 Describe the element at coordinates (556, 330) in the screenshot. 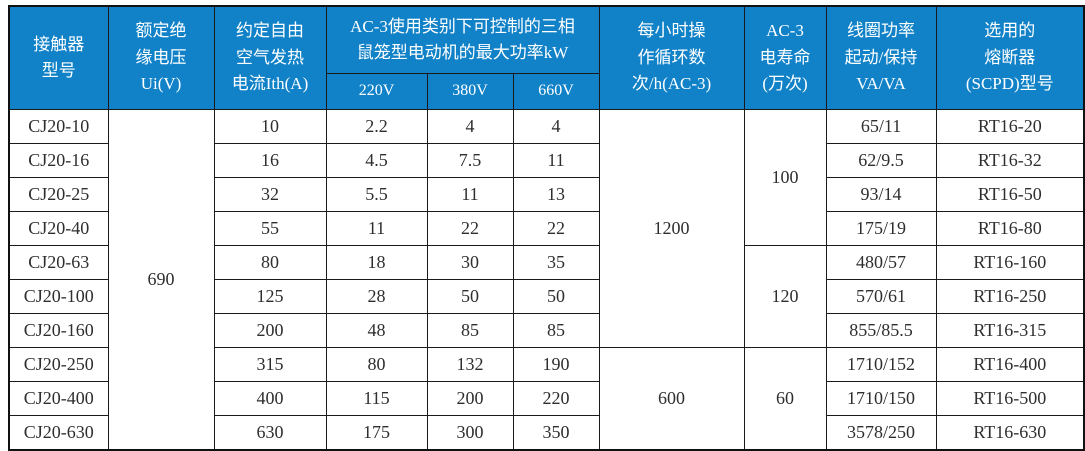

I see `cell-p660: 85` at that location.